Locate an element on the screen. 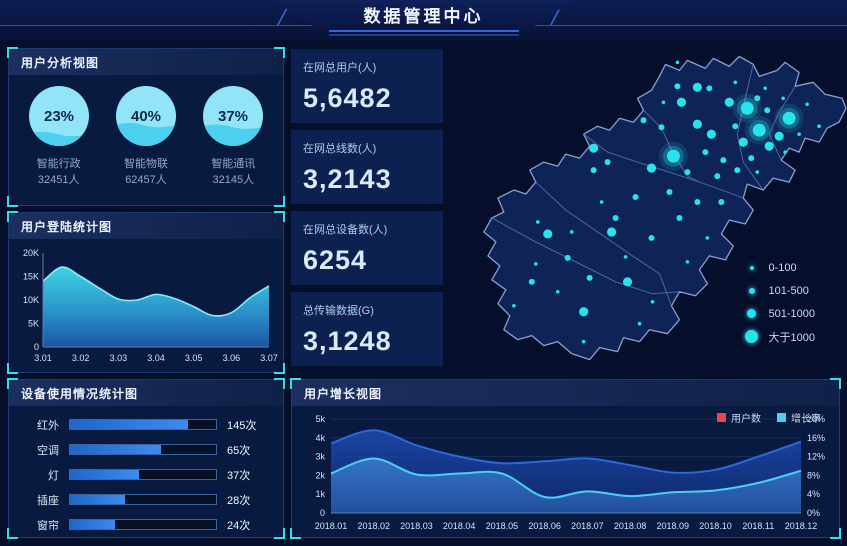 This screenshot has height=546, width=847. svg-text: 2018.06 is located at coordinates (544, 526).